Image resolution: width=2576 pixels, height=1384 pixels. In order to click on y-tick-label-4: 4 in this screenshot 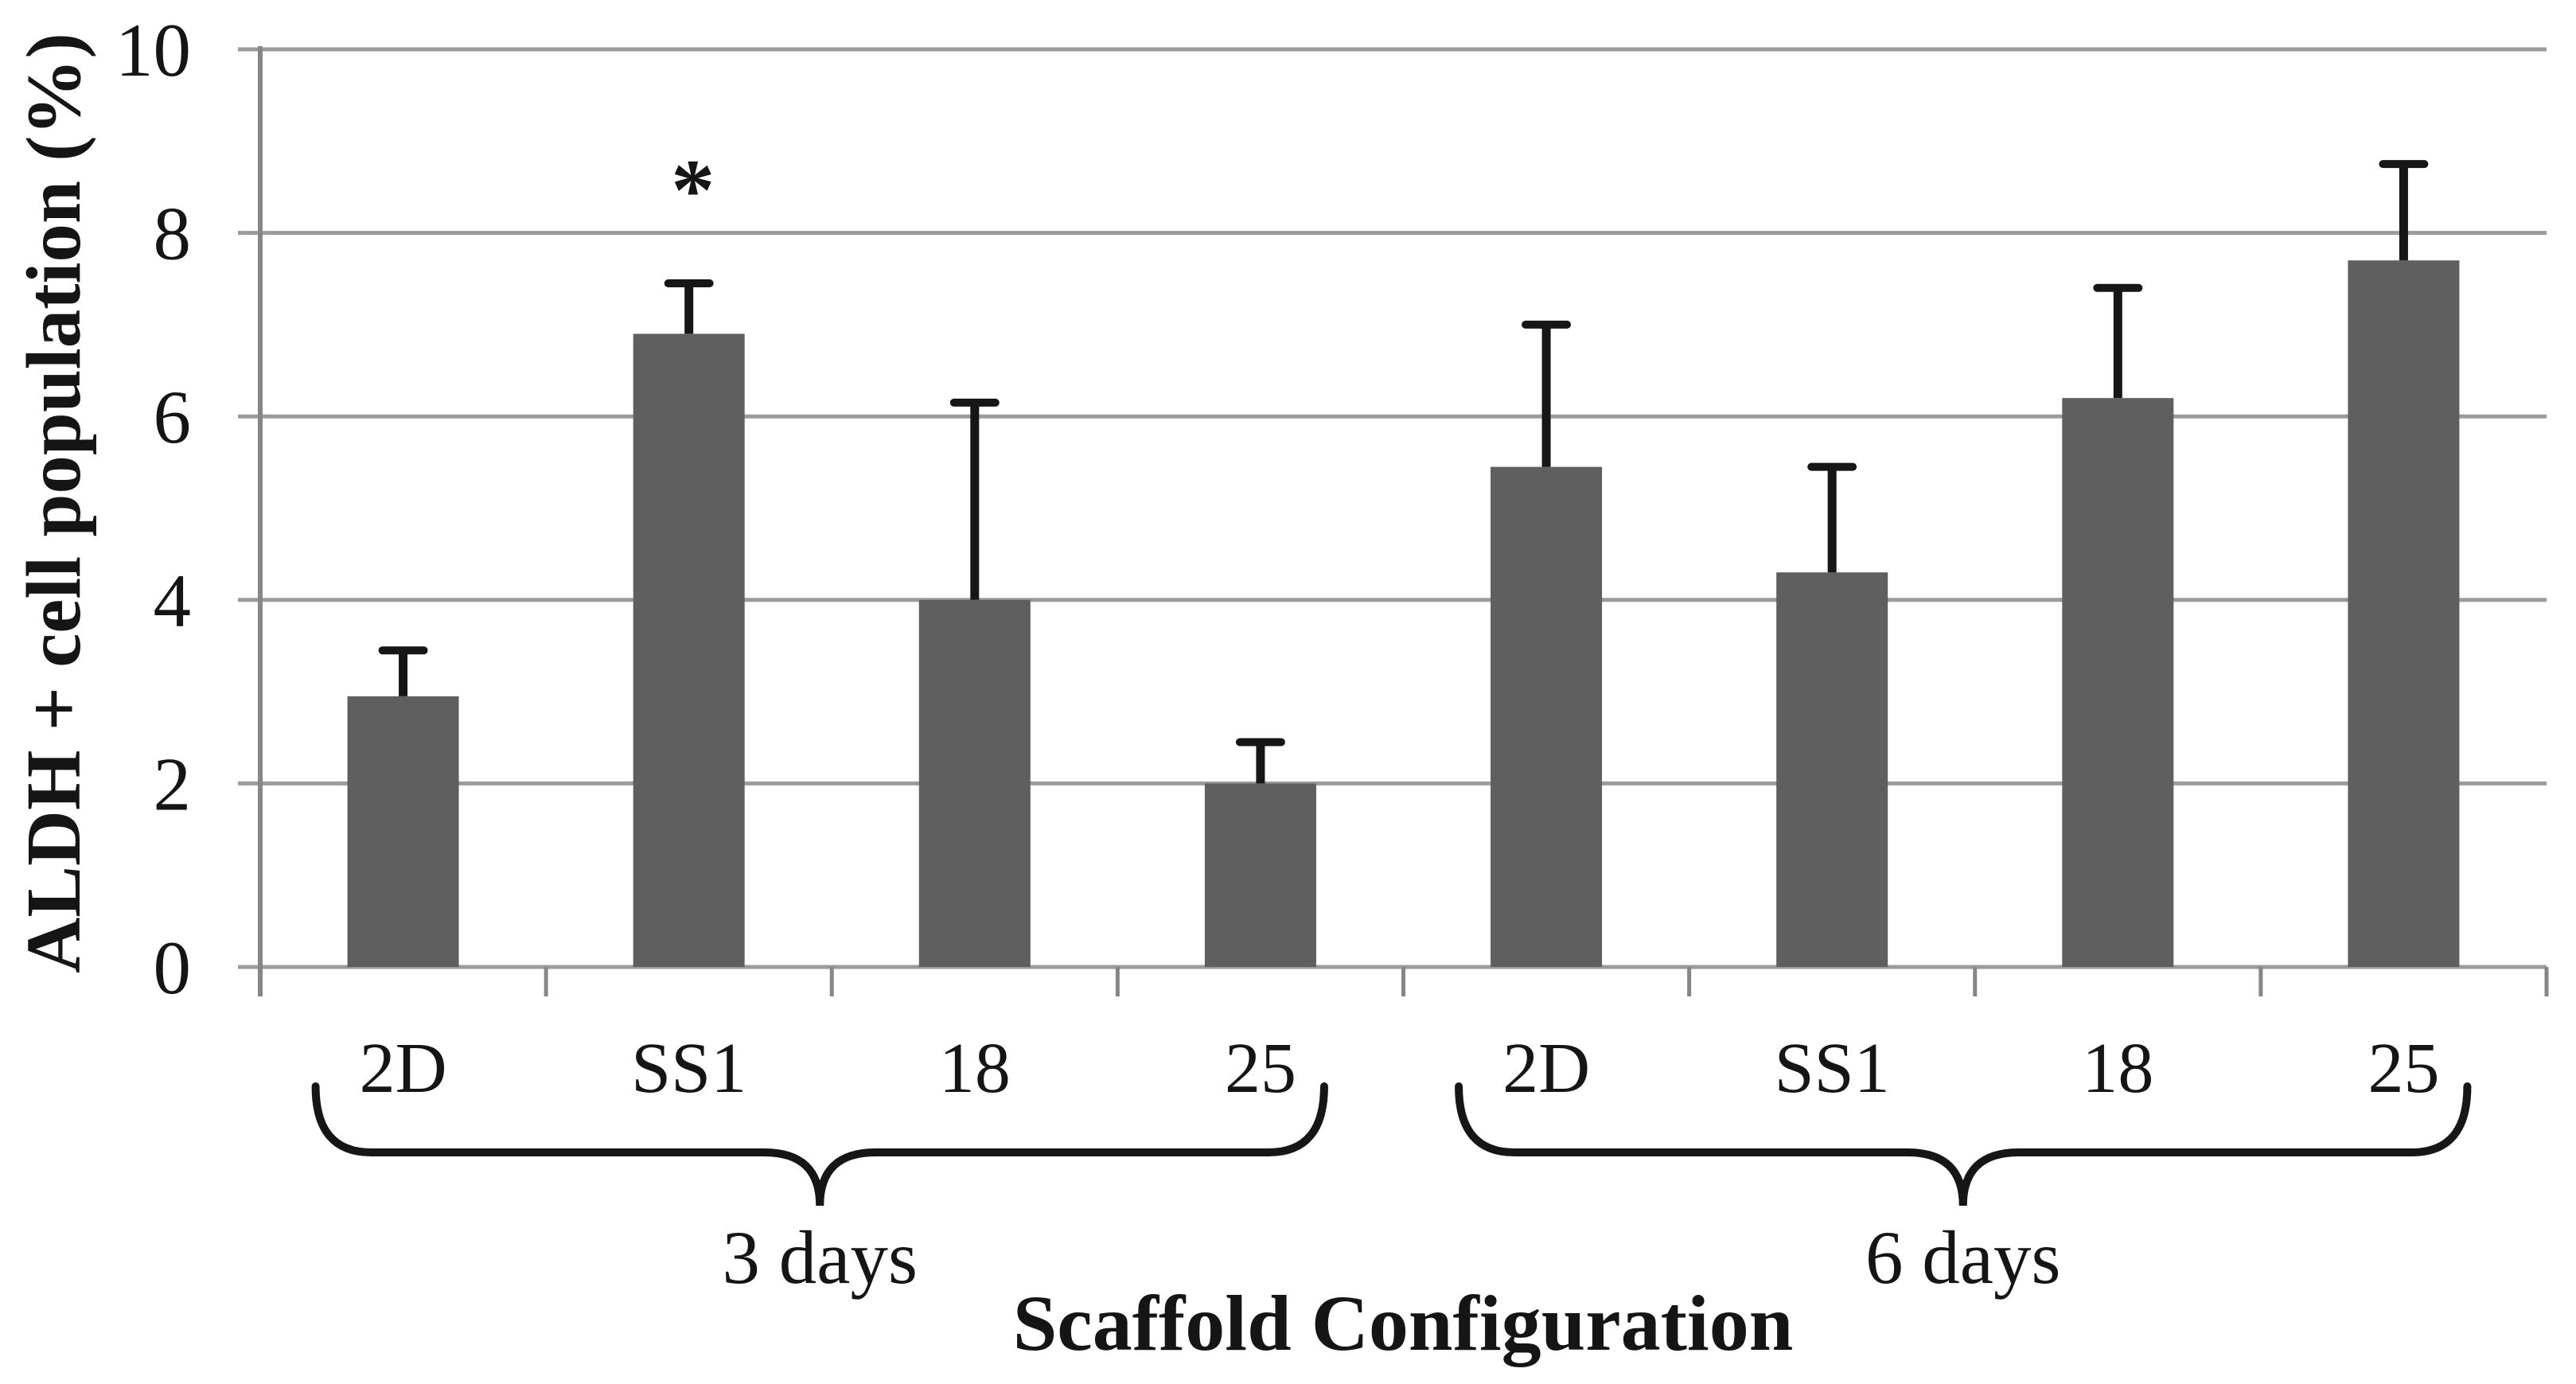, I will do `click(173, 601)`.